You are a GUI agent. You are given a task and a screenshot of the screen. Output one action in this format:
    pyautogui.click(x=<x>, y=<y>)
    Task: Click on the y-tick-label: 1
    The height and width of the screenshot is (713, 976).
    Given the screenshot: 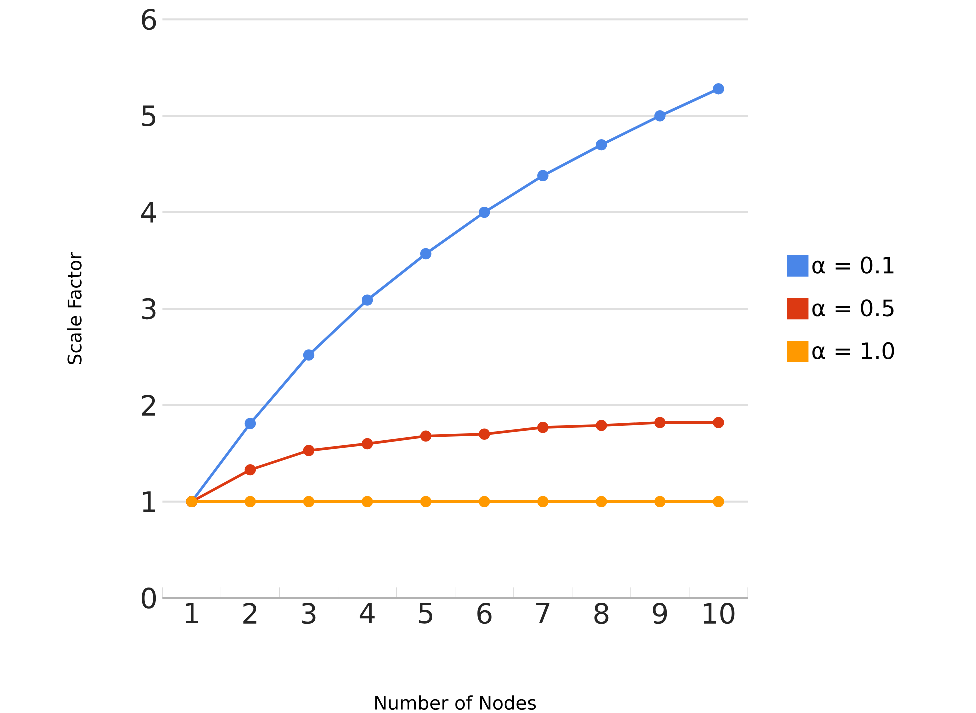 What is the action you would take?
    pyautogui.click(x=149, y=502)
    